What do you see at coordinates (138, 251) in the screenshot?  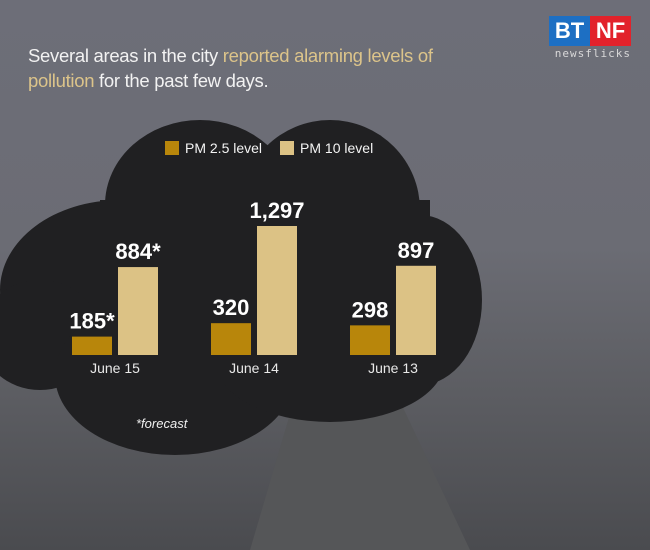 I see `data-label: 884*` at bounding box center [138, 251].